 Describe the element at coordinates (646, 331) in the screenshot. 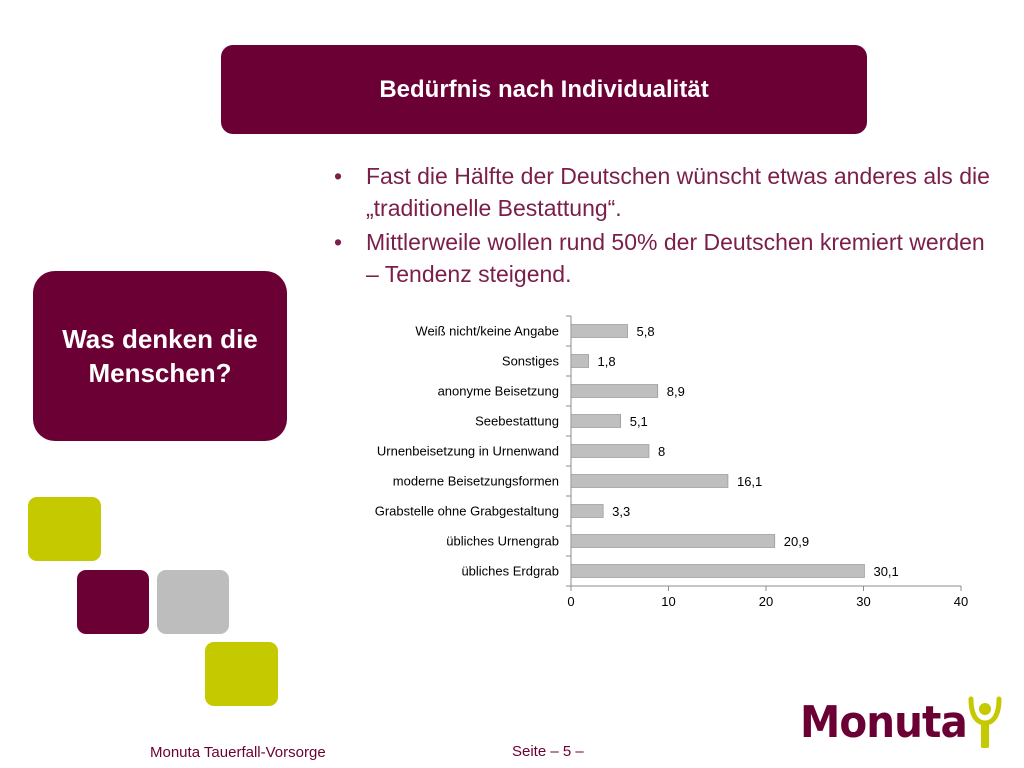

I see `data-label: 5,8` at that location.